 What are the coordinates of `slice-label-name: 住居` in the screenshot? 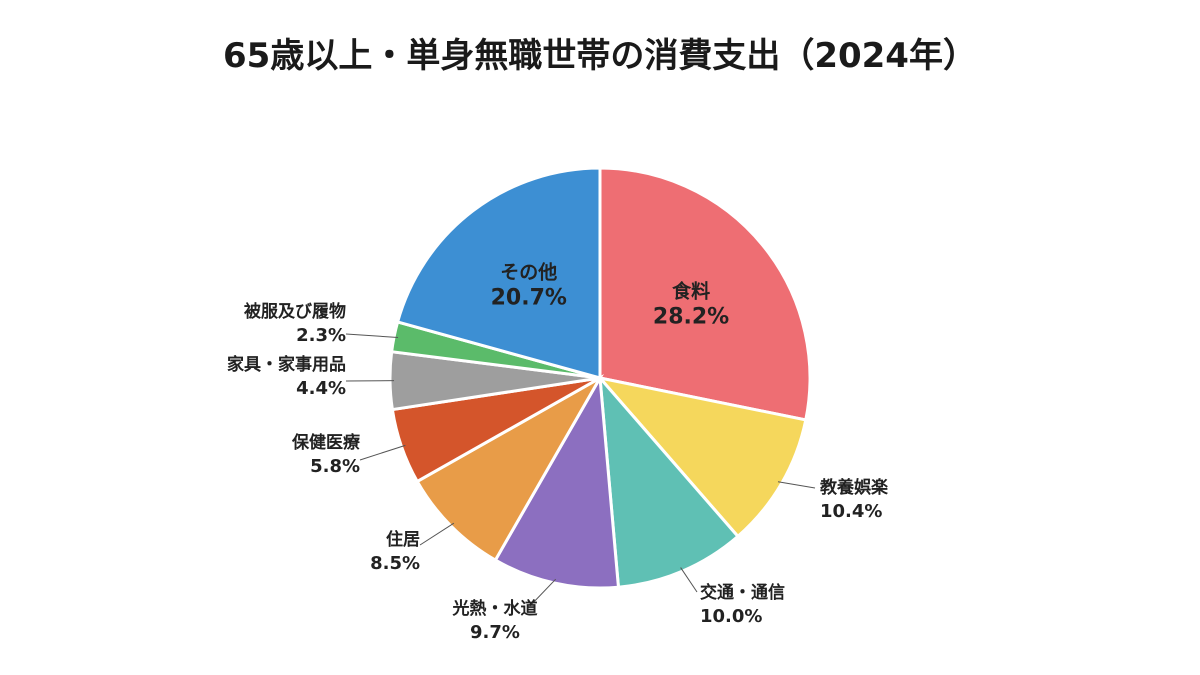 It's located at (403, 539).